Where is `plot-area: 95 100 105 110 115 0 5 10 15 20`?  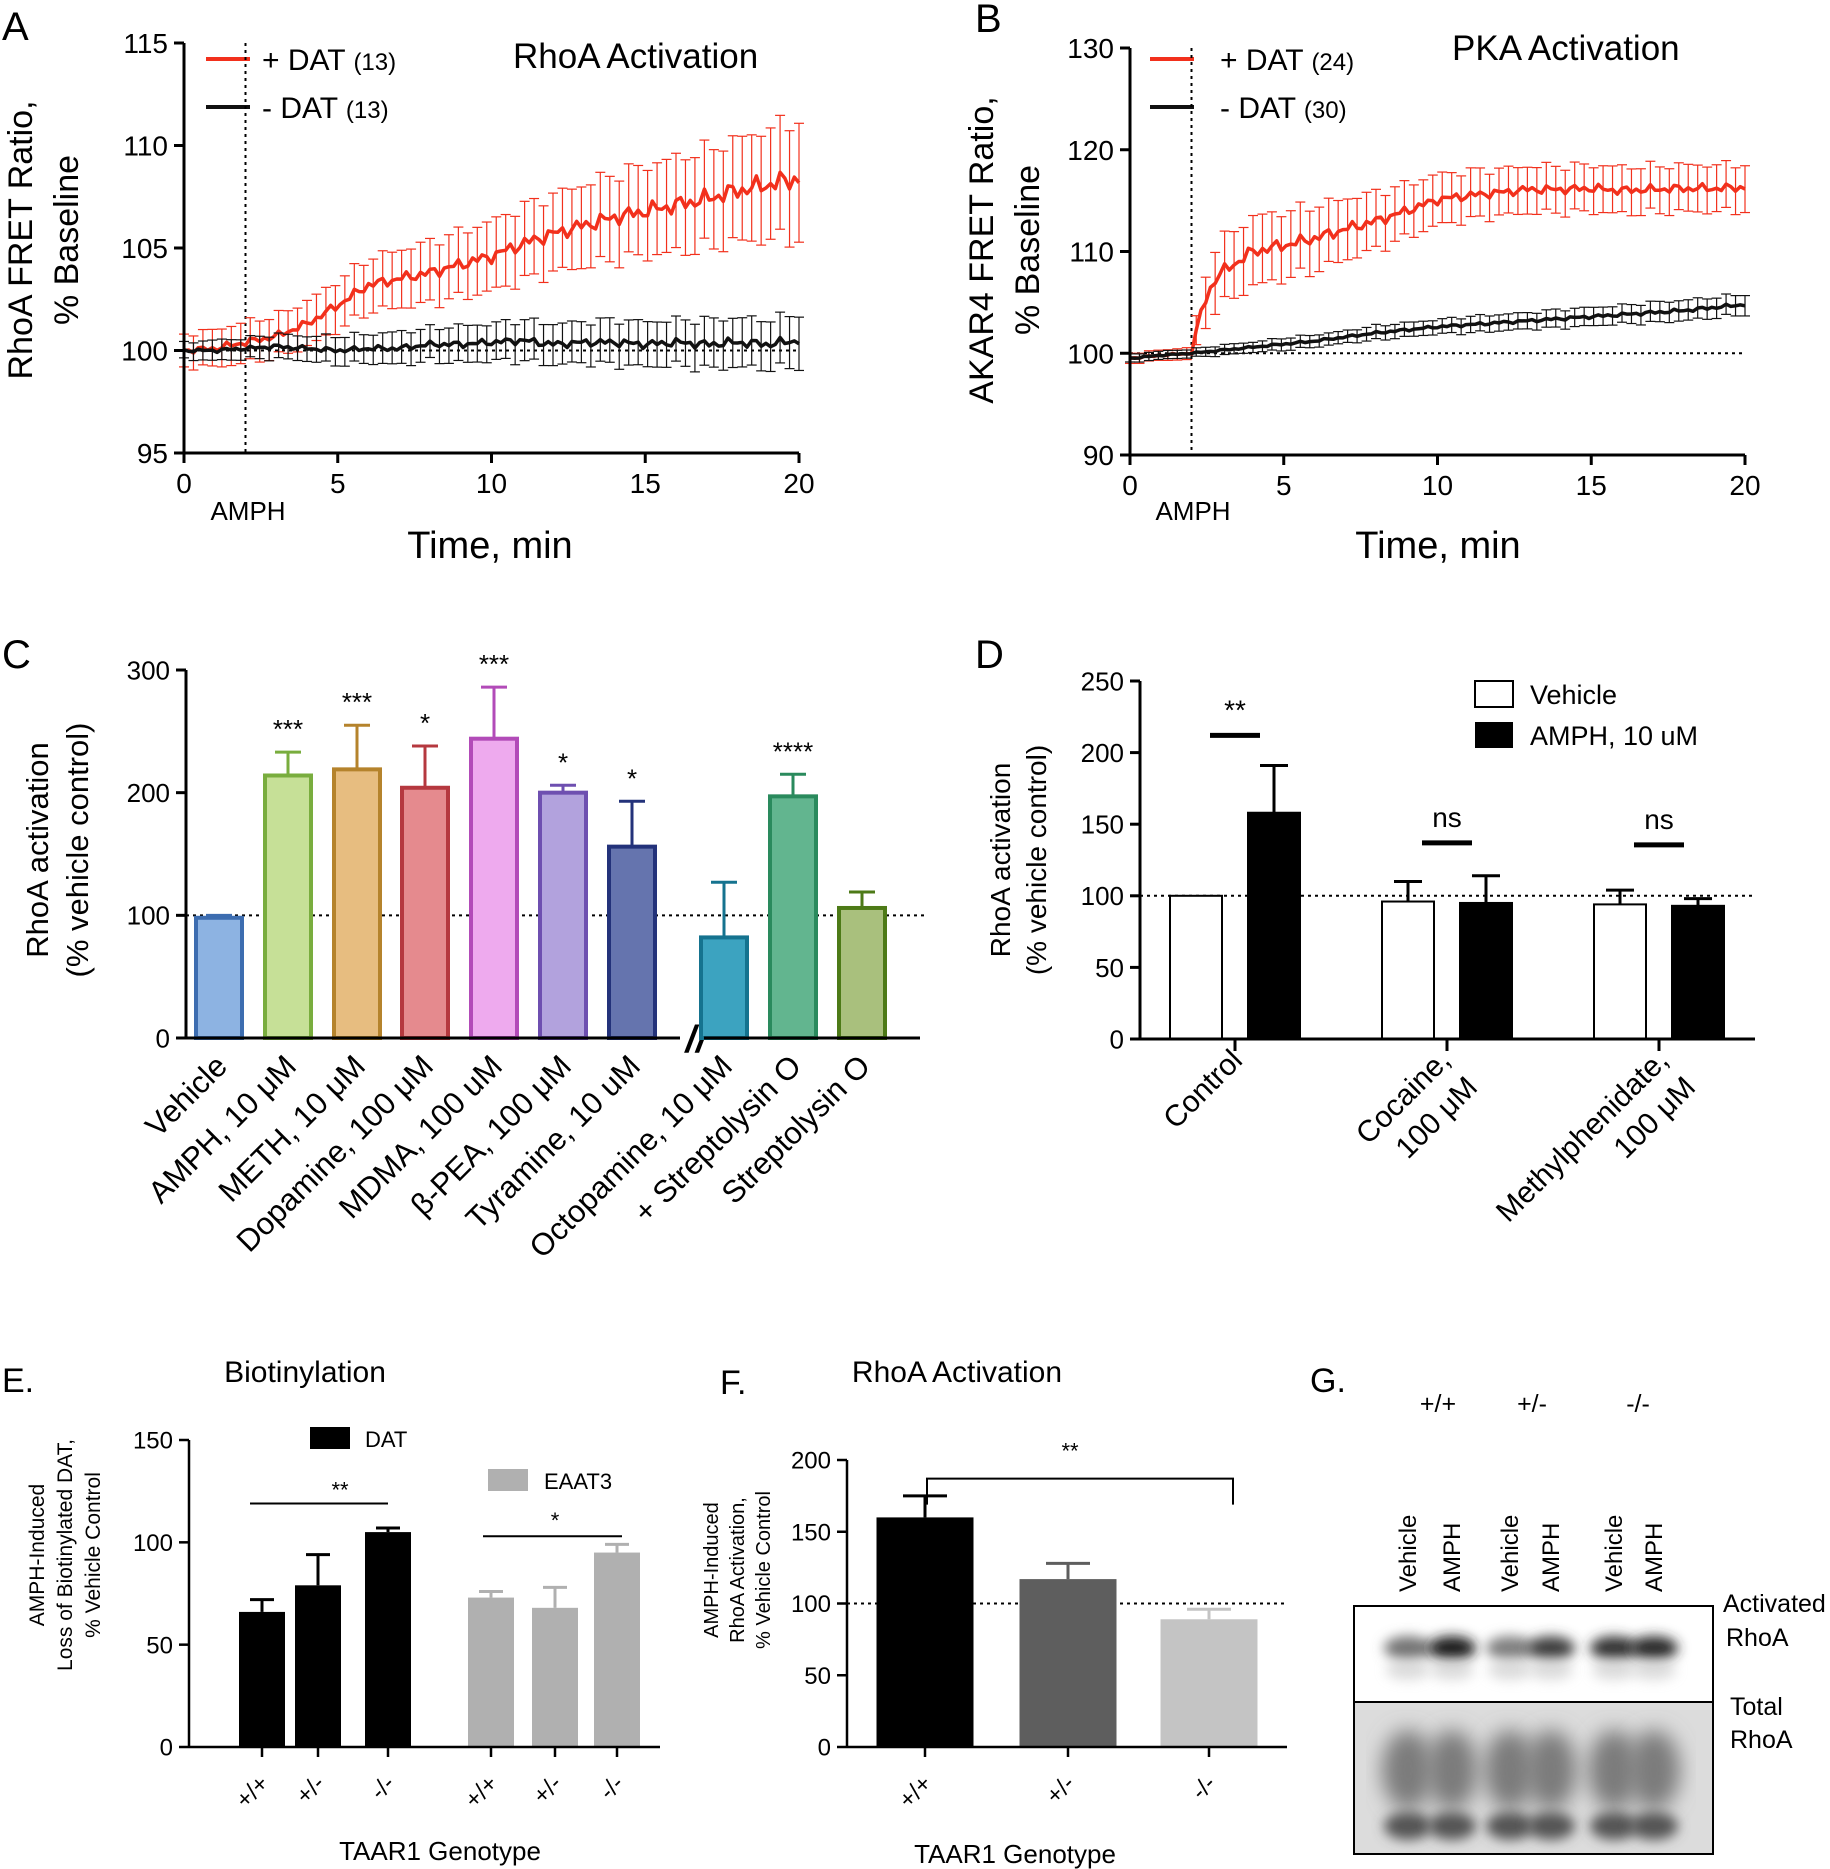 plot-area: 95 100 105 110 115 0 5 10 15 20 is located at coordinates (467, 263).